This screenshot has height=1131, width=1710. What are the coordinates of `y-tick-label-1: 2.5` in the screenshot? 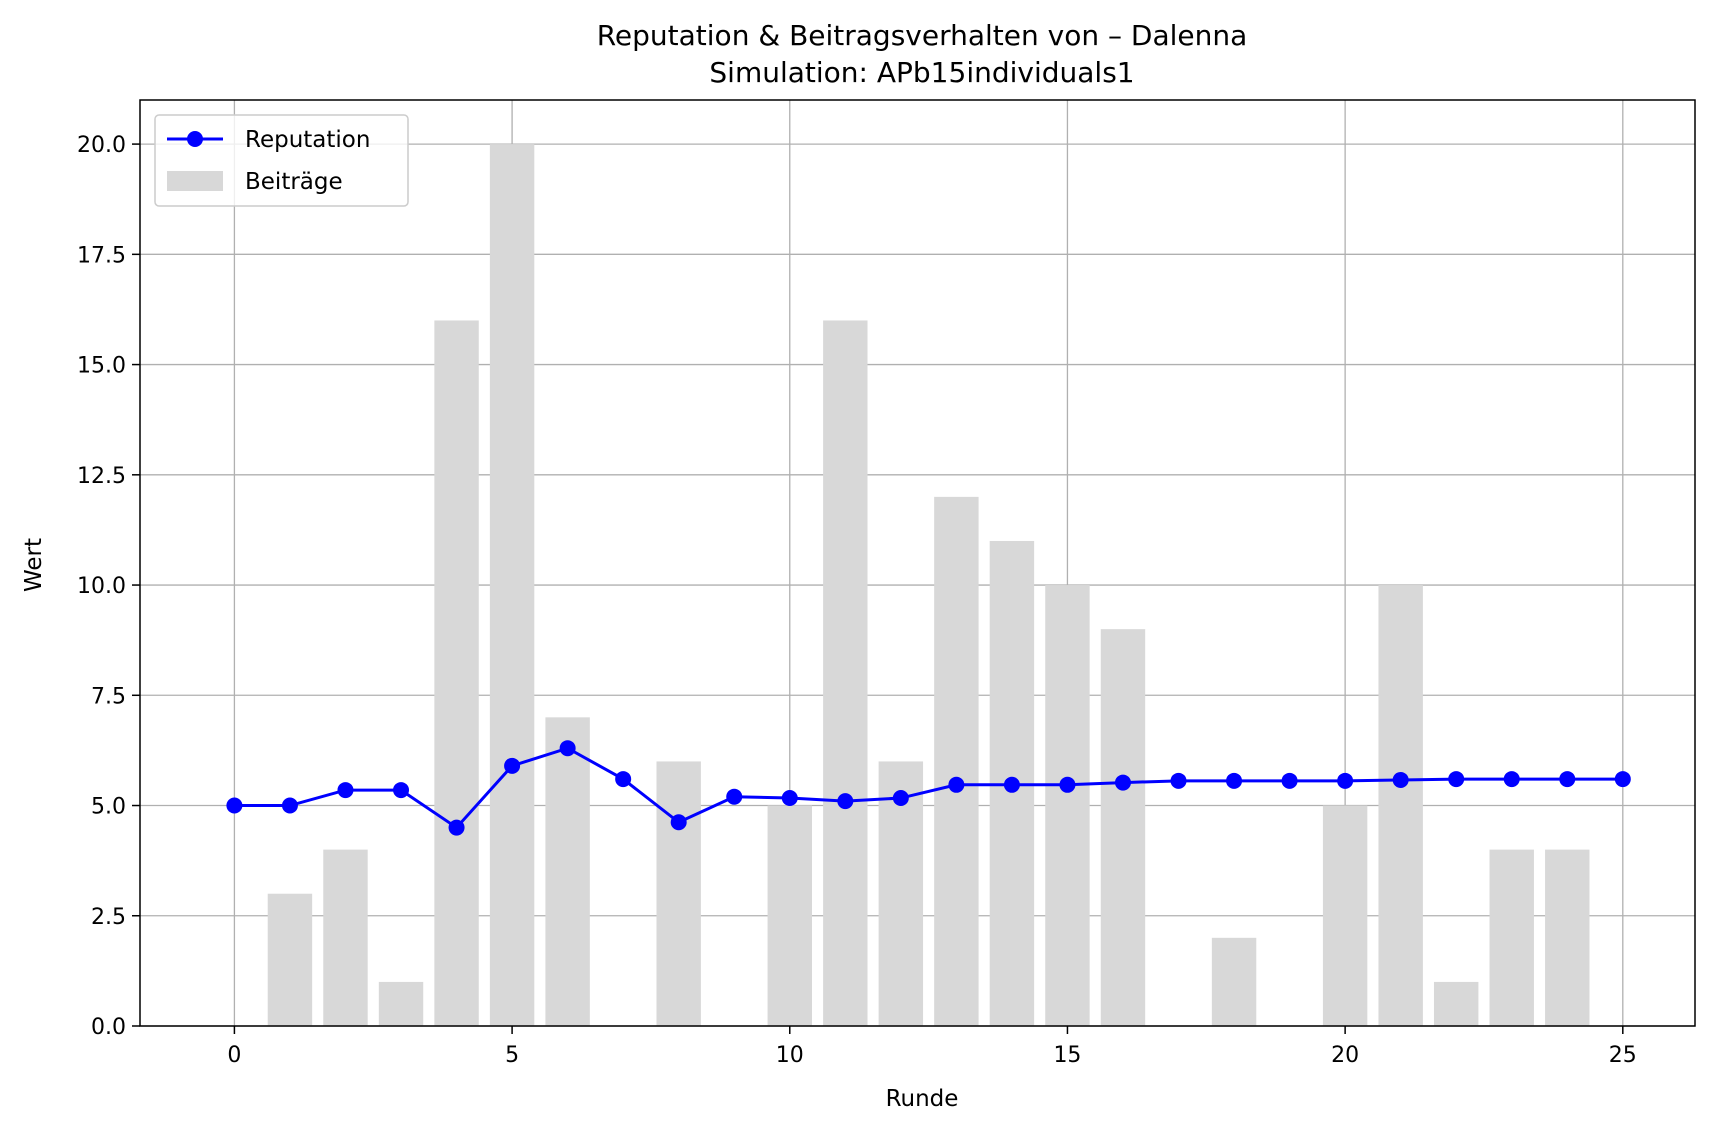 It's located at (108, 917).